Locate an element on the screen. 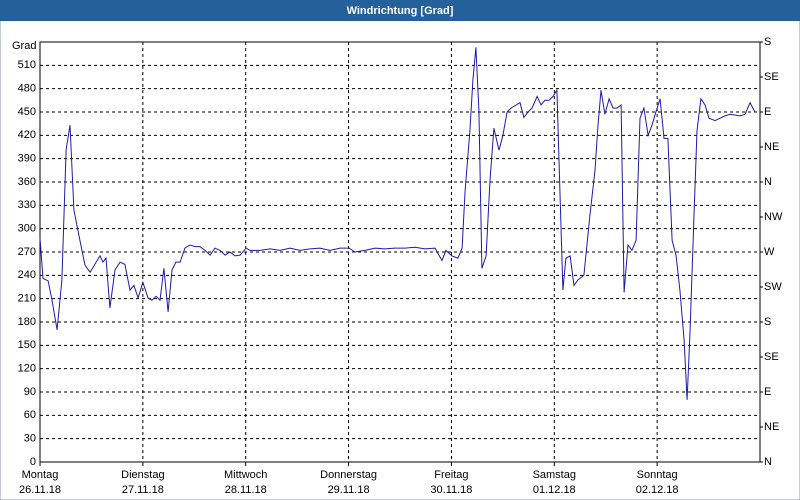  y-tick-label: 450 is located at coordinates (27, 112).